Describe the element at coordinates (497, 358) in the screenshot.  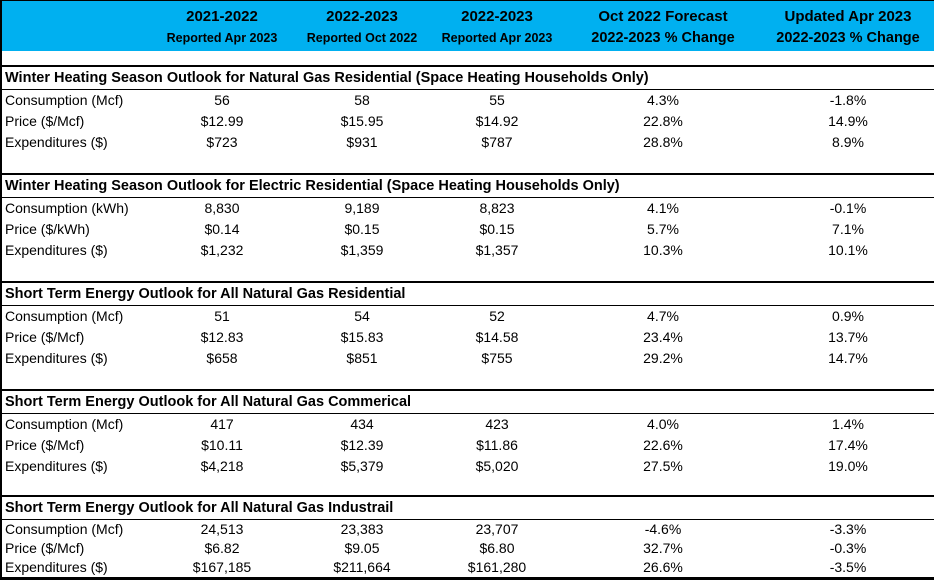
I see `value-cell: $755` at that location.